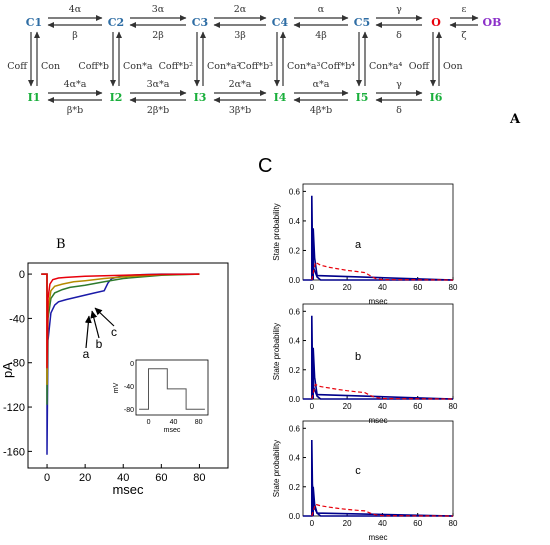 This screenshot has height=545, width=550. Describe the element at coordinates (295, 370) in the screenshot. I see `y-tick-label: 0.2` at that location.